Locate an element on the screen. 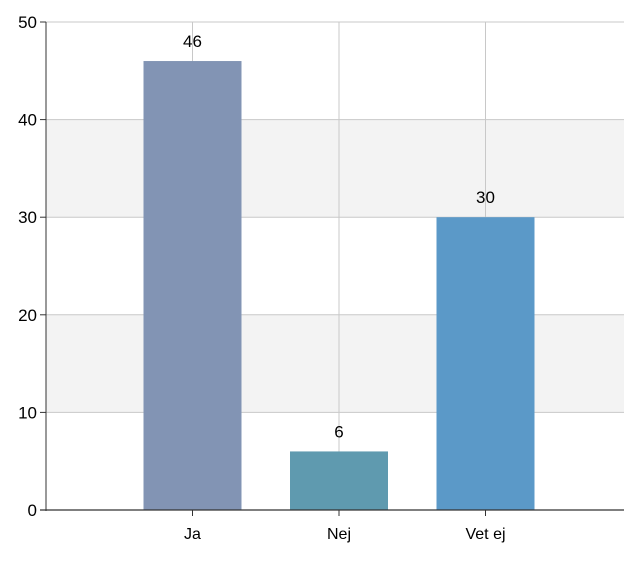 This screenshot has height=571, width=624. x-tick-label: Ja is located at coordinates (192, 534).